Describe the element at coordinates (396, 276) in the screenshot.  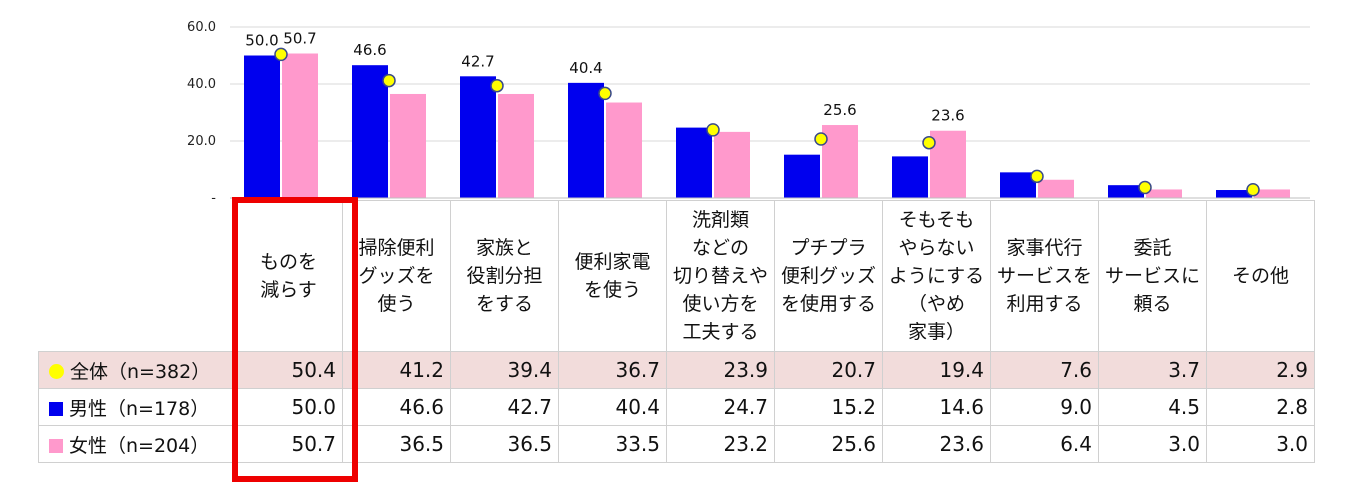
I see `category-label: 掃除便利 グッズを 使う` at that location.